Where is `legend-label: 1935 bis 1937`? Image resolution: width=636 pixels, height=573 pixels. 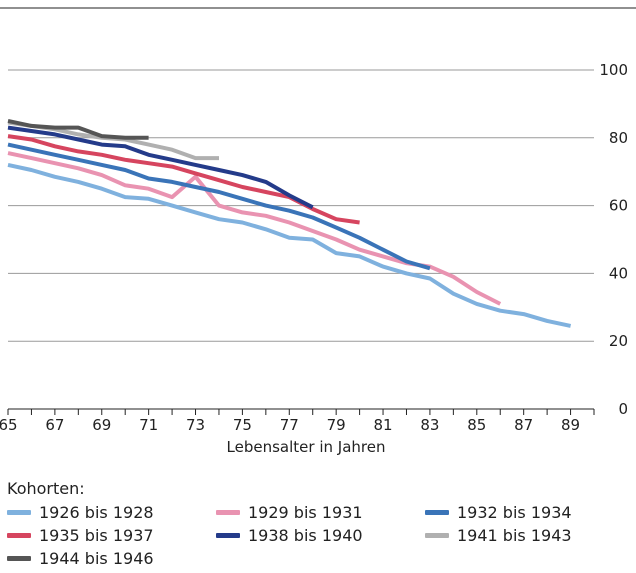
legend-label: 1935 bis 1937 is located at coordinates (96, 535).